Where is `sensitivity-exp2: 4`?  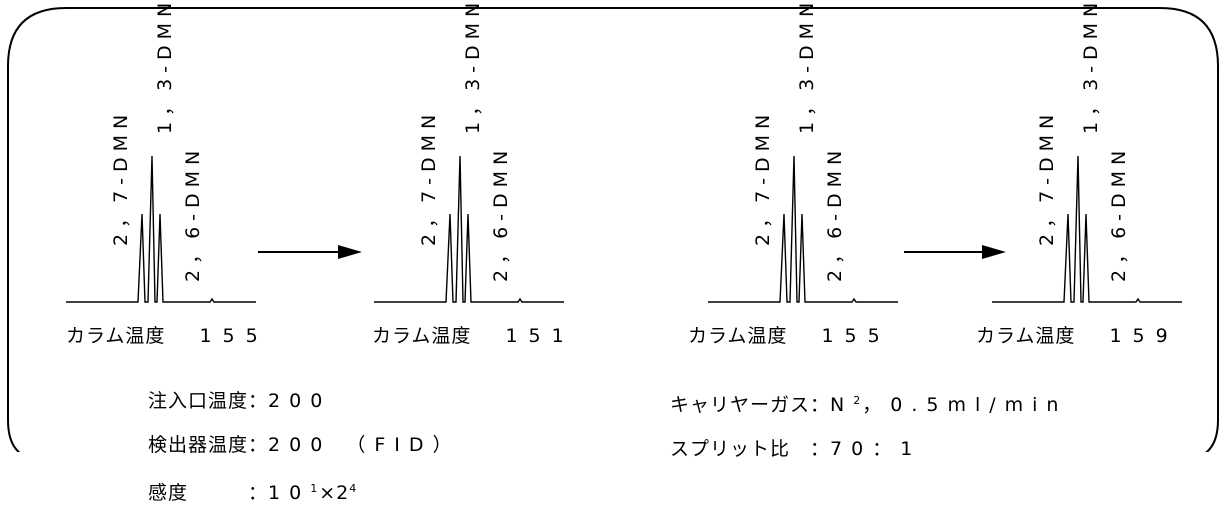 sensitivity-exp2: 4 is located at coordinates (354, 488).